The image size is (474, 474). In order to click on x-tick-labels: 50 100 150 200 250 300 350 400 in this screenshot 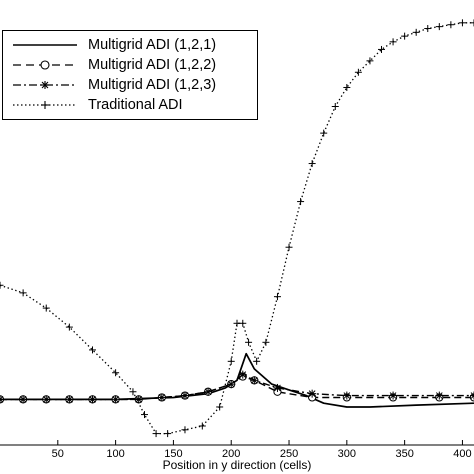, I will do `click(262, 454)`.